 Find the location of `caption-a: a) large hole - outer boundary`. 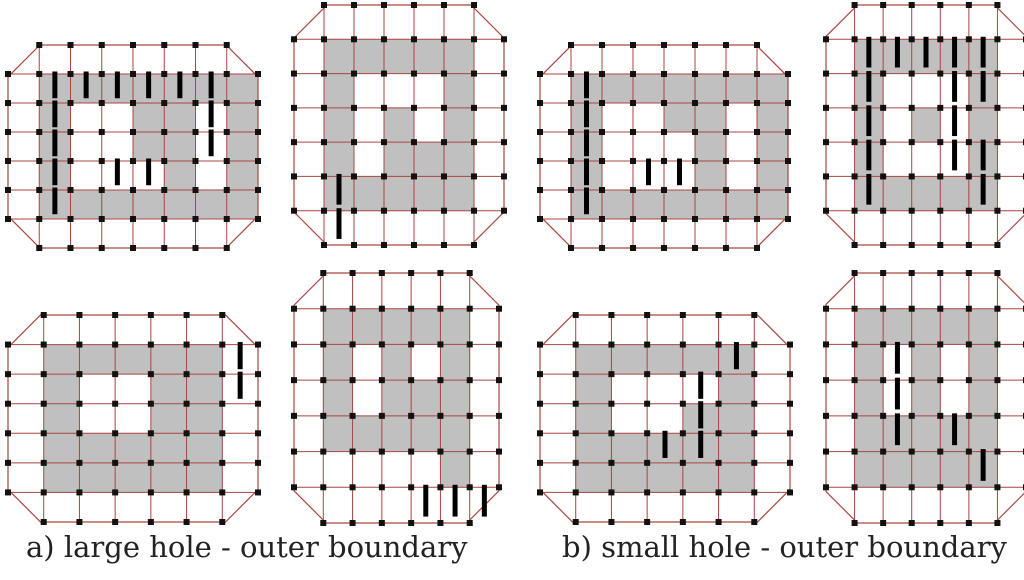

caption-a: a) large hole - outer boundary is located at coordinates (247, 547).